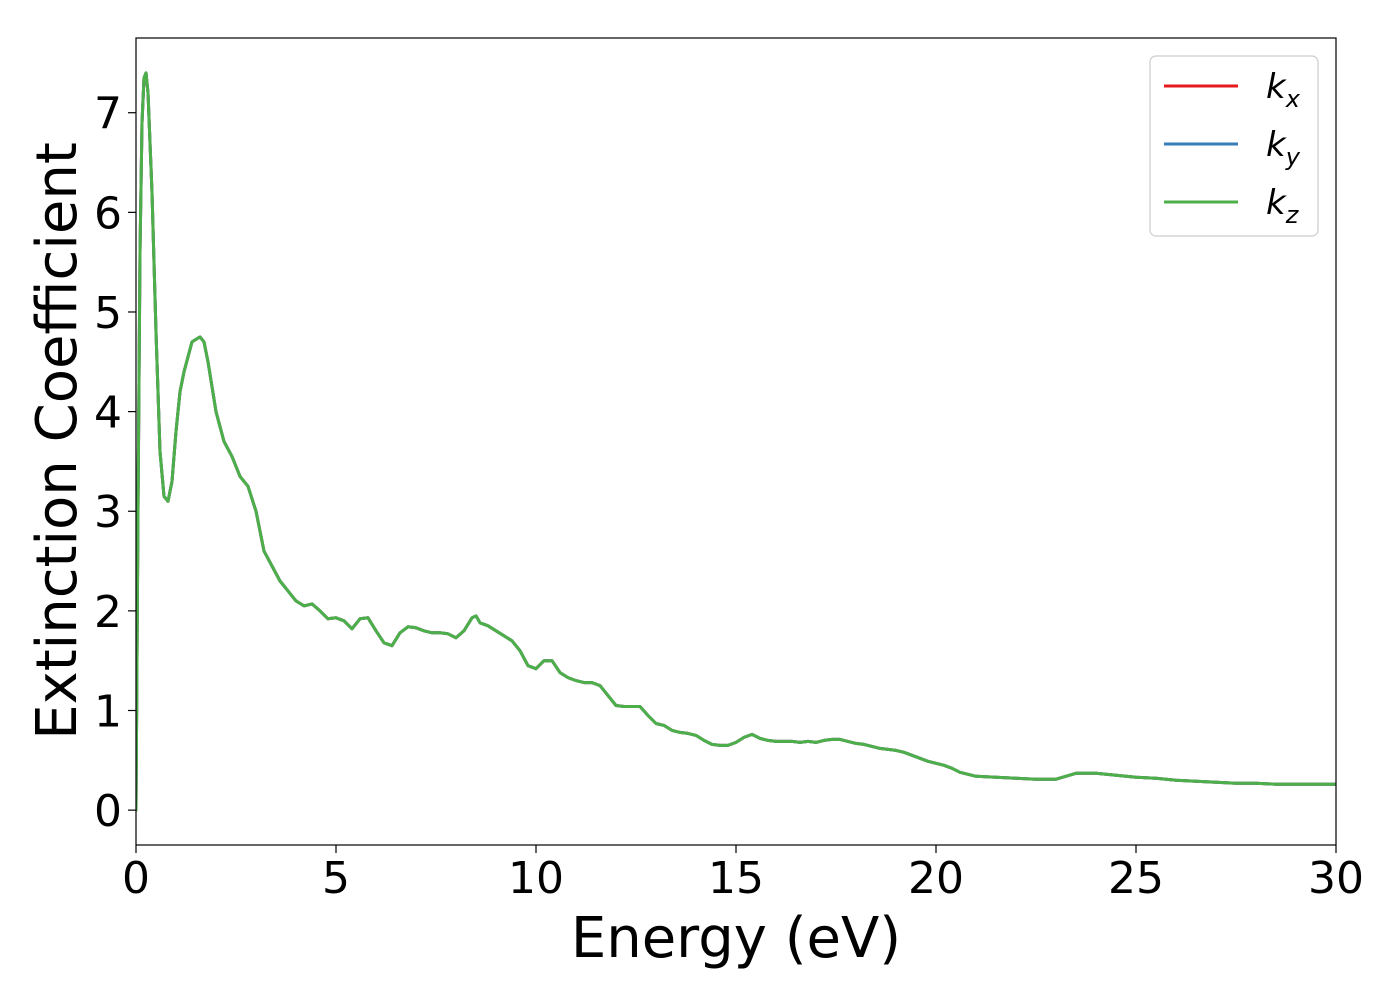 This screenshot has height=1000, width=1400. I want to click on y-tick-label: 0, so click(108, 811).